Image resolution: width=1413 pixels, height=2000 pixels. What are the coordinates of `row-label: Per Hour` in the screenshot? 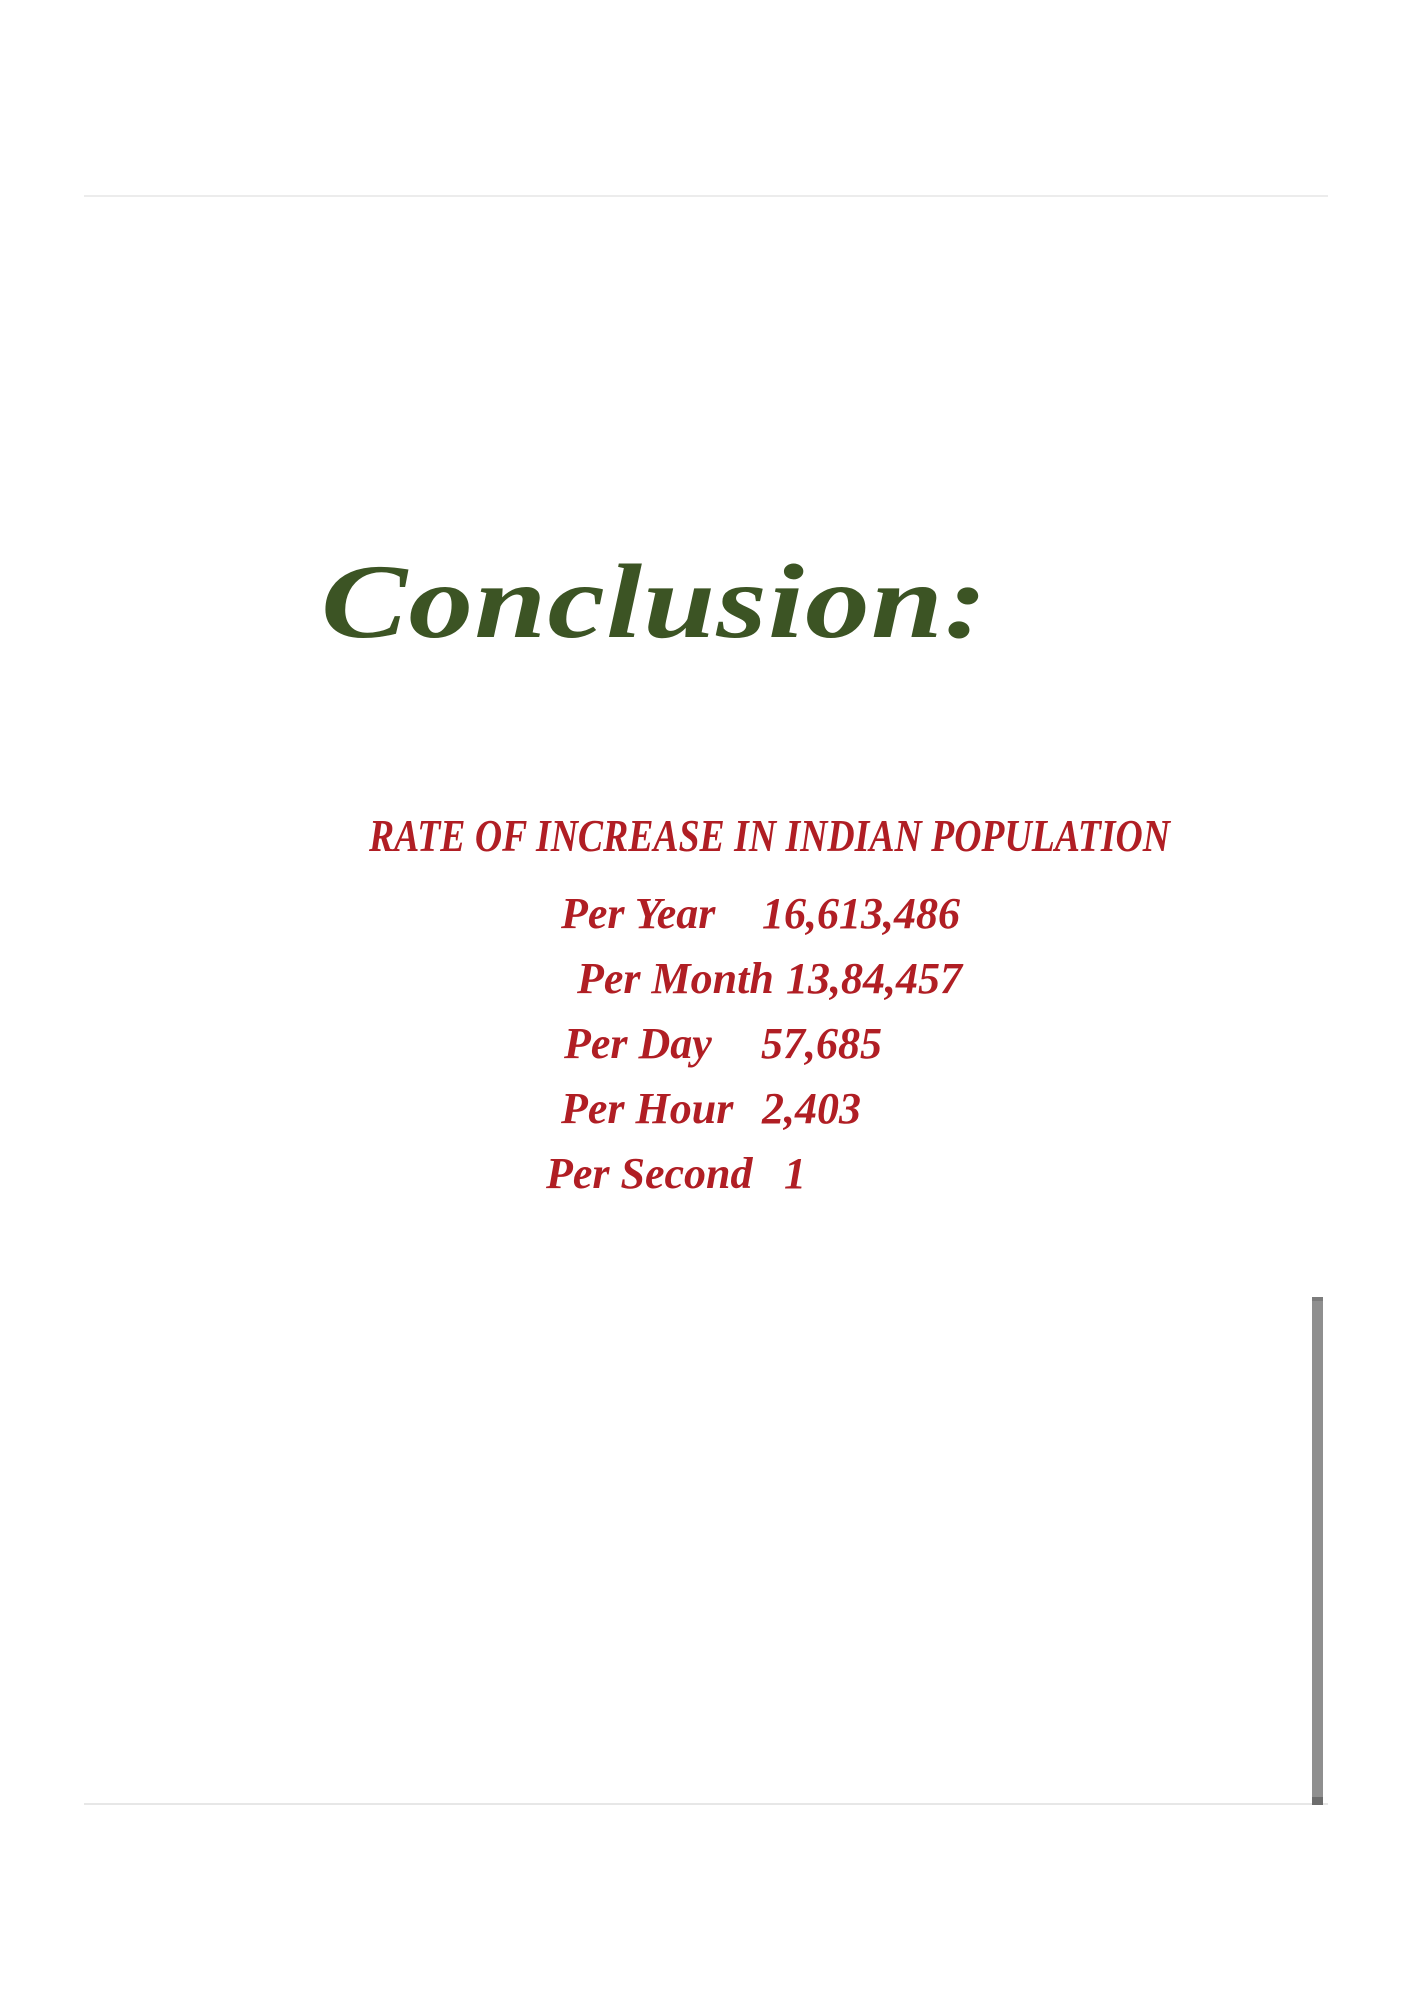 It's located at (647, 1108).